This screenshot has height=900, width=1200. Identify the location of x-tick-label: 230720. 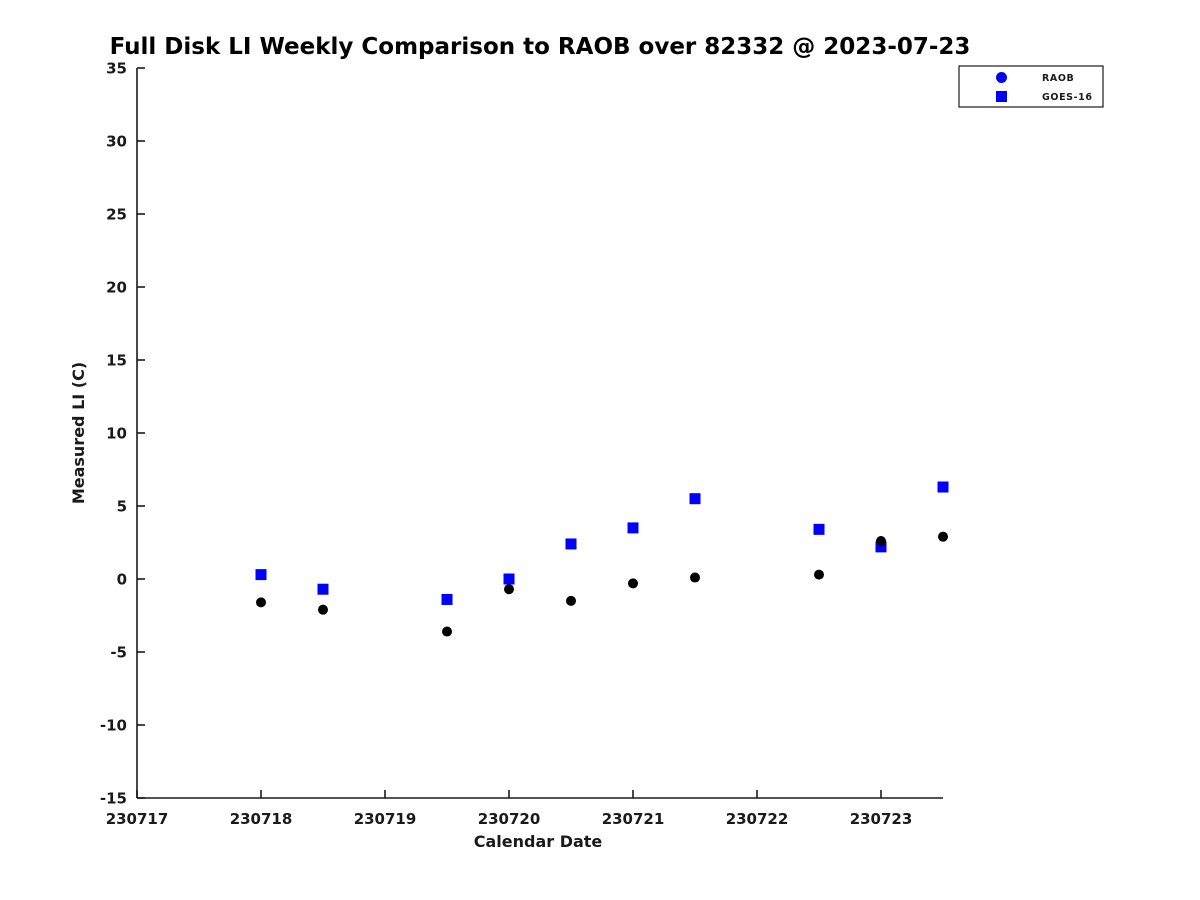
(509, 819).